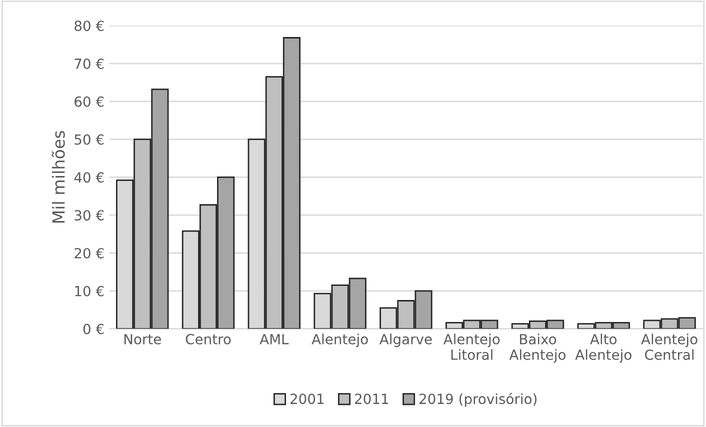  I want to click on y-tick-label: 50 €, so click(89, 139).